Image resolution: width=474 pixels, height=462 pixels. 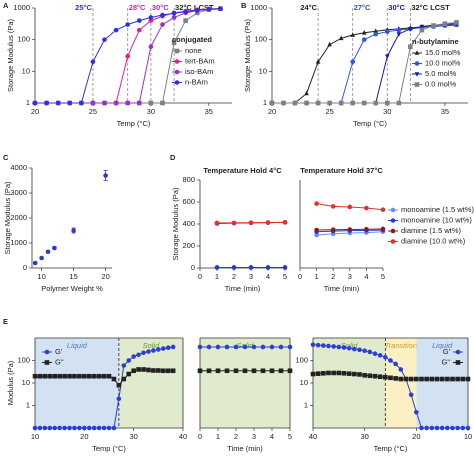 What do you see at coordinates (77, 345) in the screenshot?
I see `region-label: Liquid` at bounding box center [77, 345].